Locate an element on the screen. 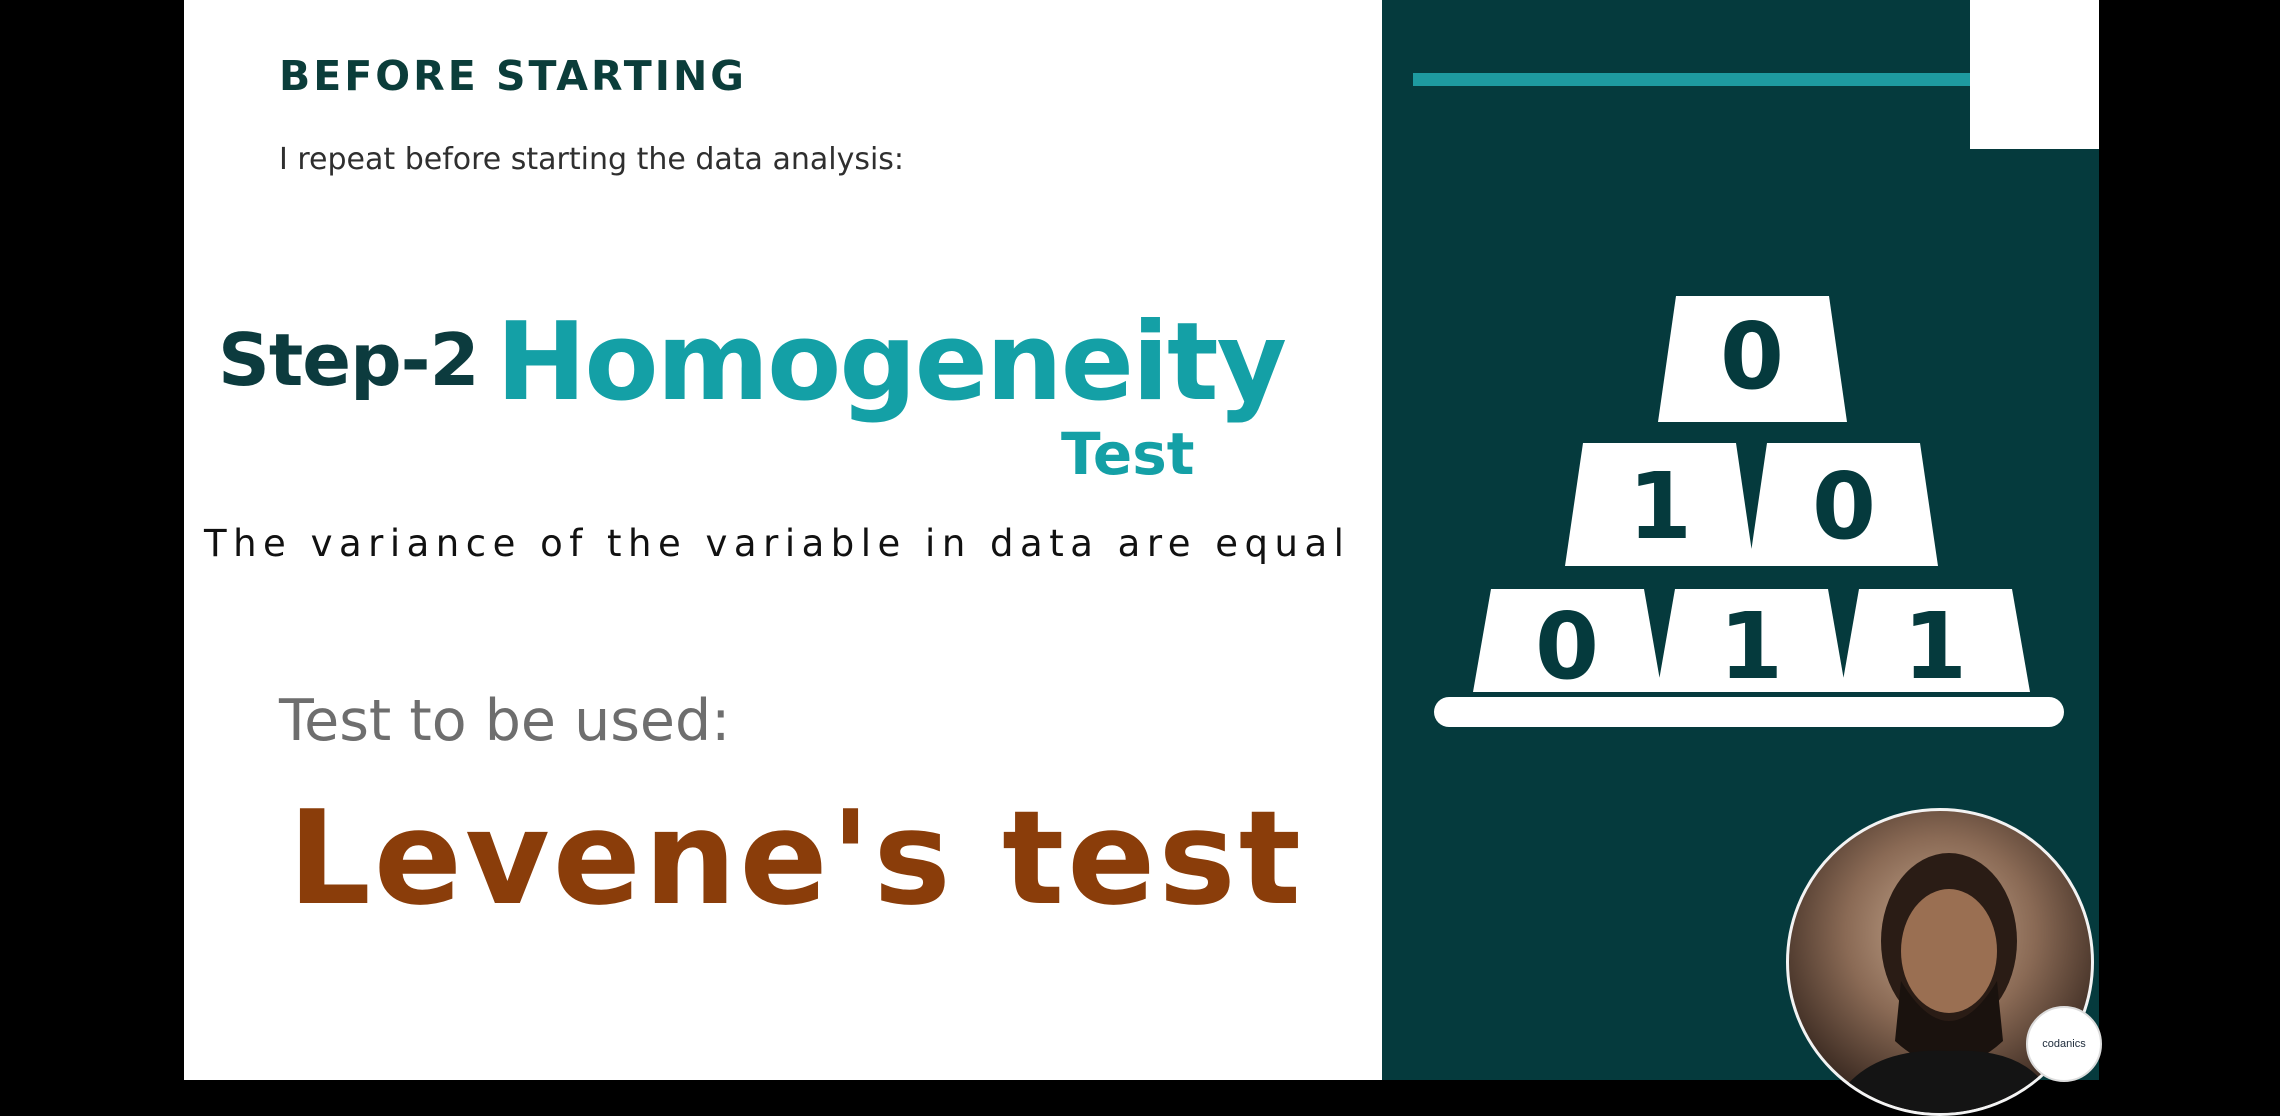 The height and width of the screenshot is (1116, 2280). step-title-second-line: Test is located at coordinates (1128, 454).